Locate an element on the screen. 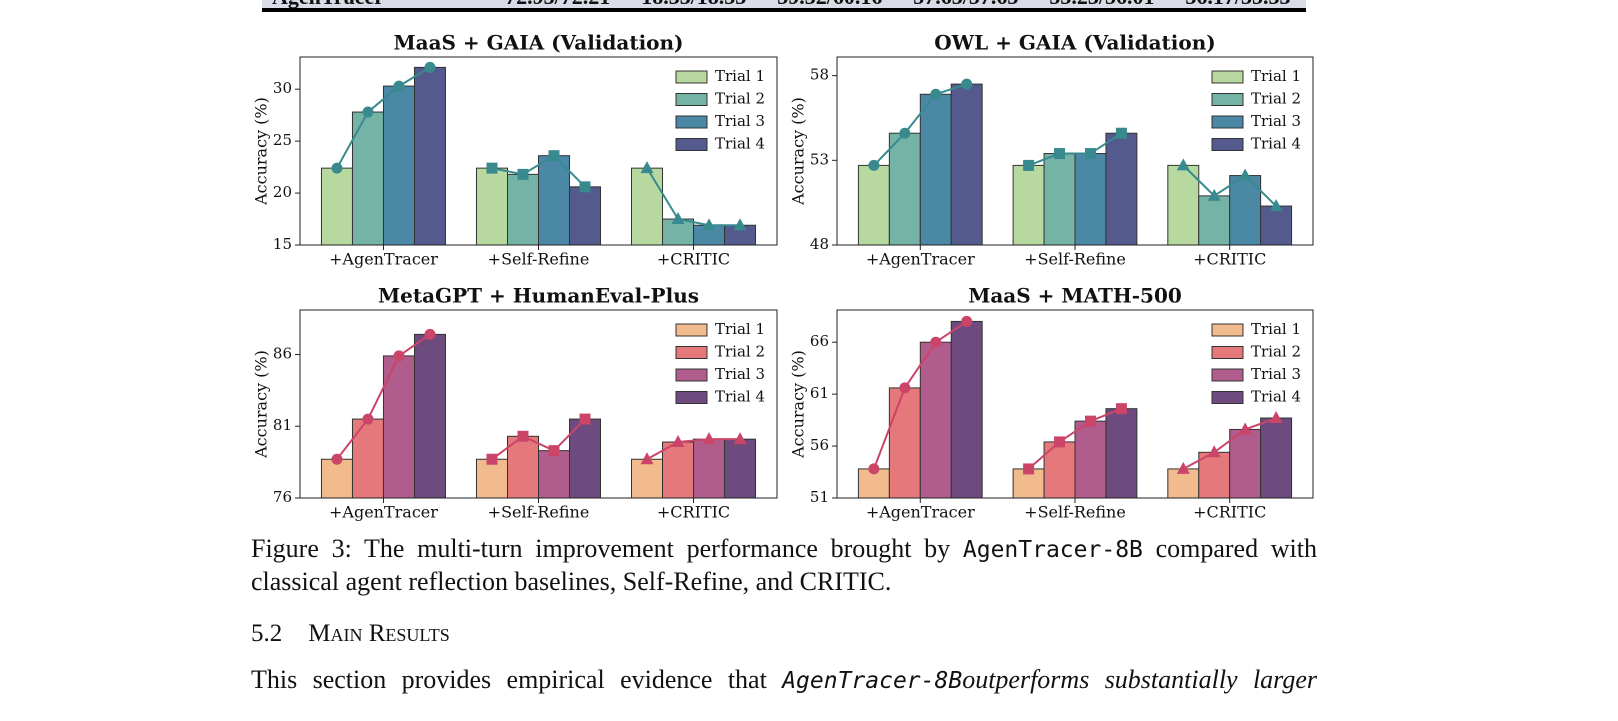 Image resolution: width=1618 pixels, height=721 pixels. y-tick-label: 58 is located at coordinates (819, 75).